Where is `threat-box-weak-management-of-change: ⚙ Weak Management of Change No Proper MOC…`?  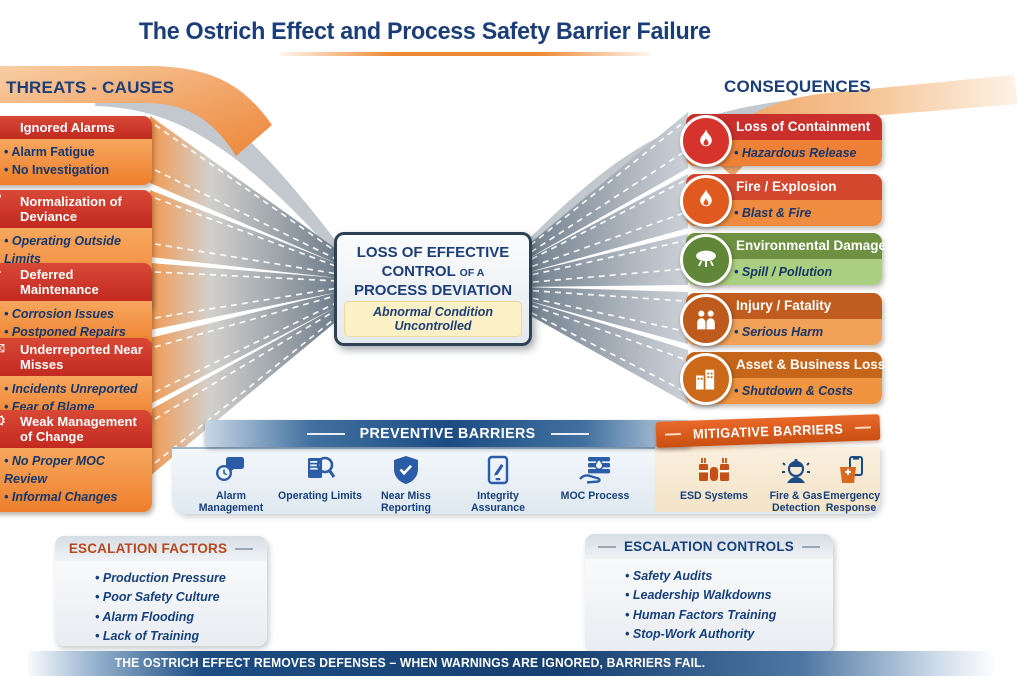
threat-box-weak-management-of-change: ⚙ Weak Management of Change No Proper MOC… is located at coordinates (76, 461).